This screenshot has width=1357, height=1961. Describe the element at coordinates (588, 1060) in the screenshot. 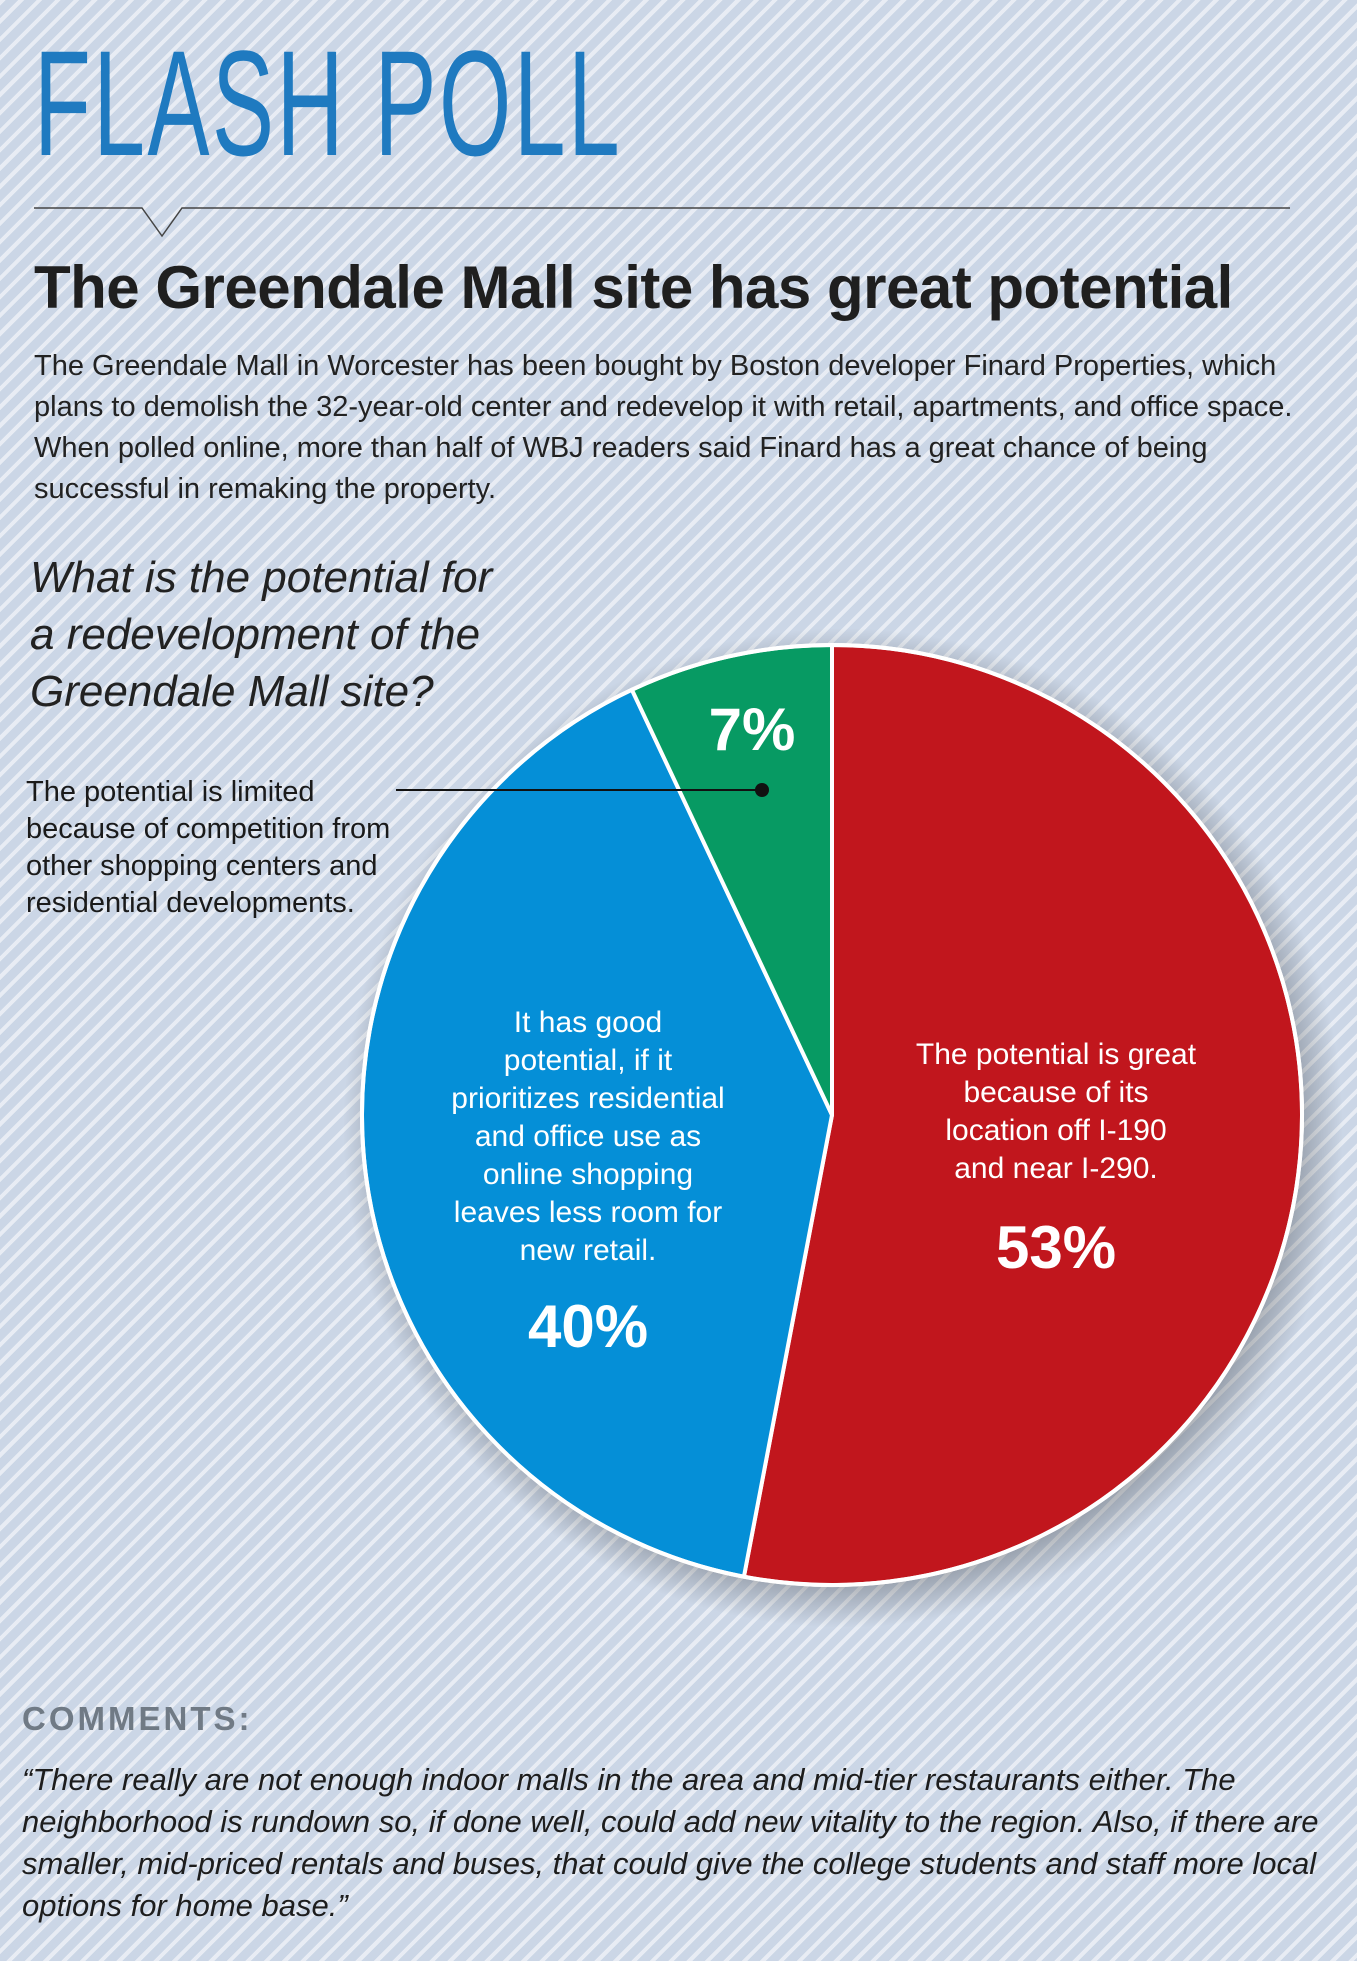

I see `slice-label-good-line: potential, if it` at that location.